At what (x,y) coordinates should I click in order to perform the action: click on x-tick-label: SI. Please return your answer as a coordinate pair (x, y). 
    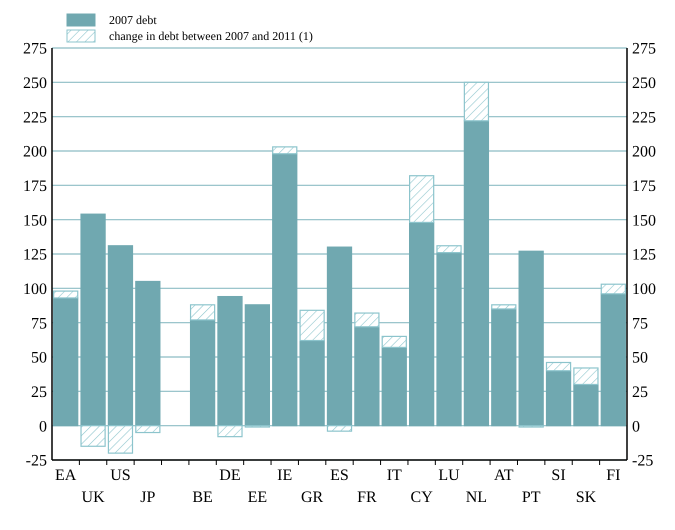
    Looking at the image, I should click on (558, 475).